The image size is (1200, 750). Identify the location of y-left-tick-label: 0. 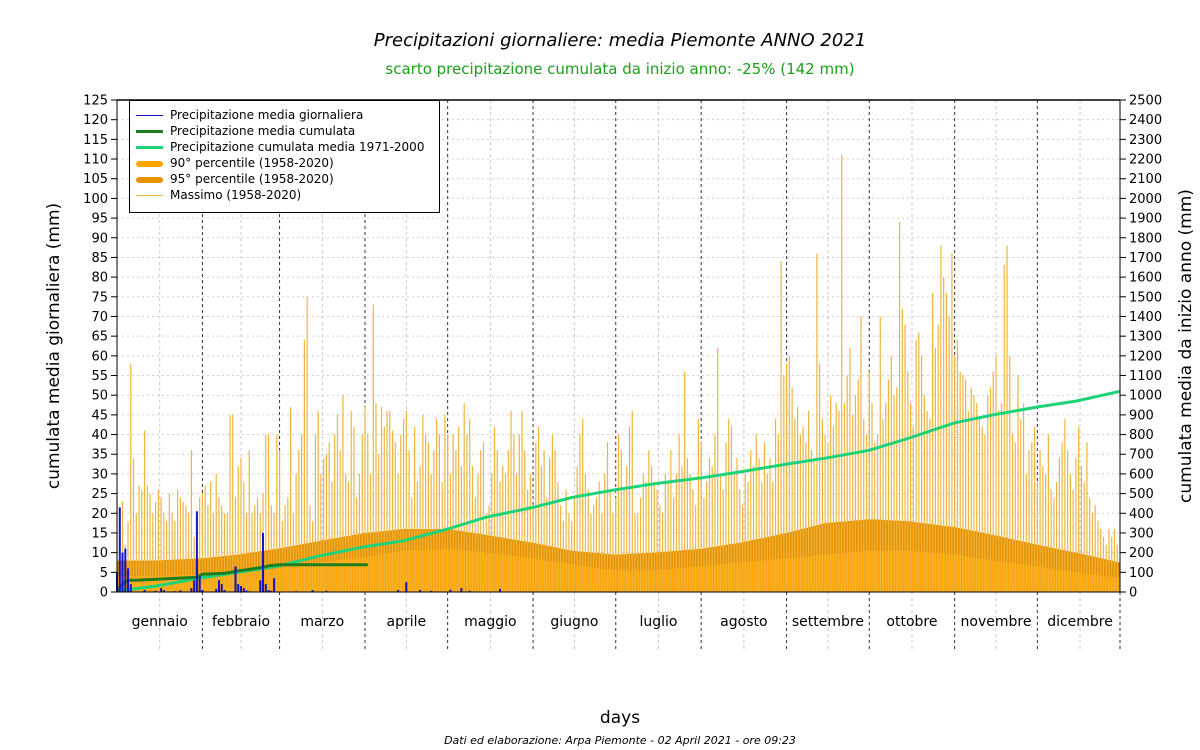
(104, 593).